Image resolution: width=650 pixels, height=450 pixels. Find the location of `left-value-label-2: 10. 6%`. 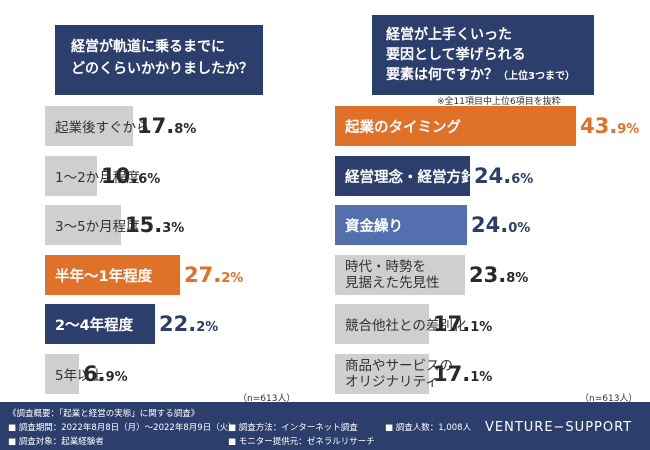

left-value-label-2: 10. 6% is located at coordinates (130, 176).